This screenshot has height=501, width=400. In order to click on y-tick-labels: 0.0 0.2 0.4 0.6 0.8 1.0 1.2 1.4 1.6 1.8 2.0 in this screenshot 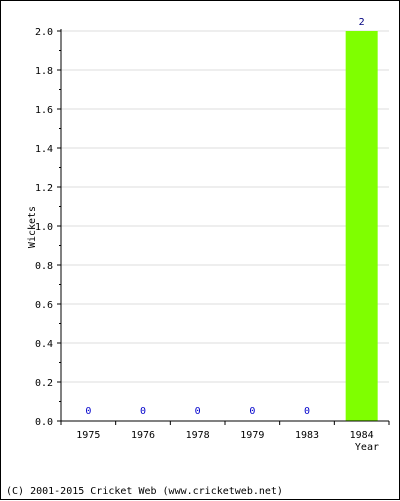, I will do `click(44, 227)`.